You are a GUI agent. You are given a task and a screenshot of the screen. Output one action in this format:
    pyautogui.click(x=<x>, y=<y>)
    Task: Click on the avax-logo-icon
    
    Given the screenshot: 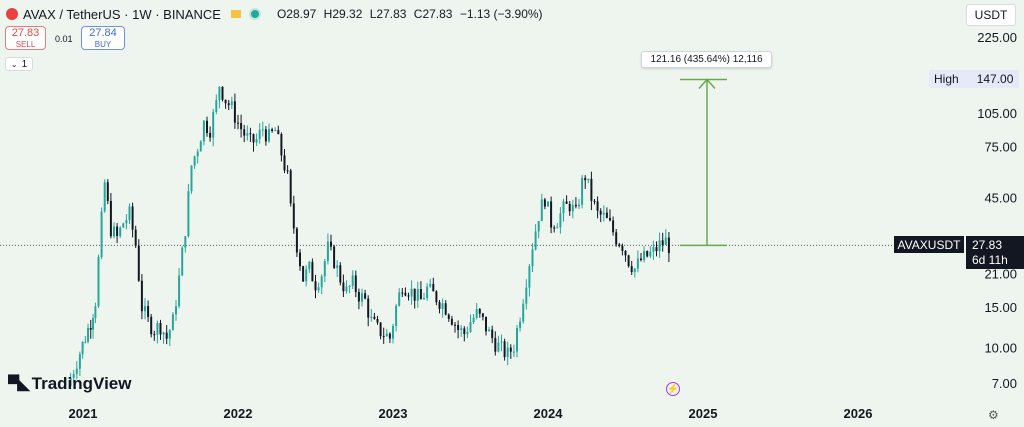 What is the action you would take?
    pyautogui.click(x=12, y=14)
    